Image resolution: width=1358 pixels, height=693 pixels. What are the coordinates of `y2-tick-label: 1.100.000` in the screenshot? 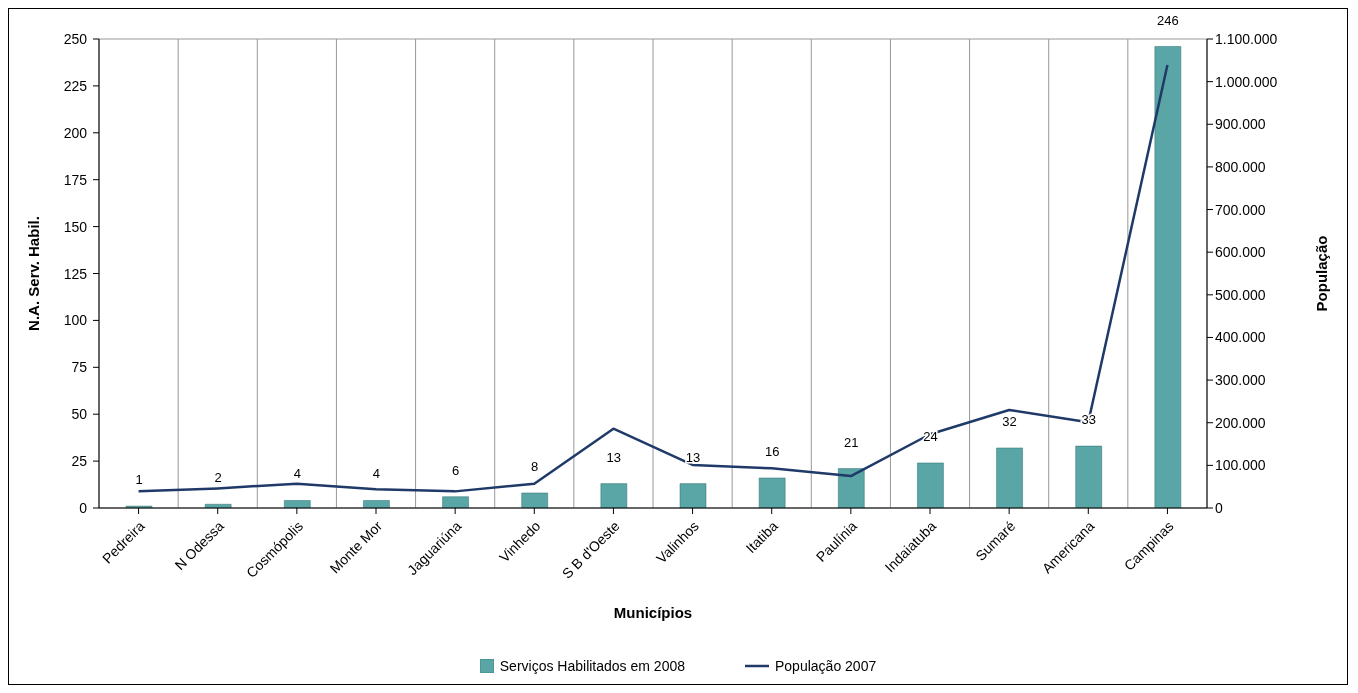 It's located at (1246, 38).